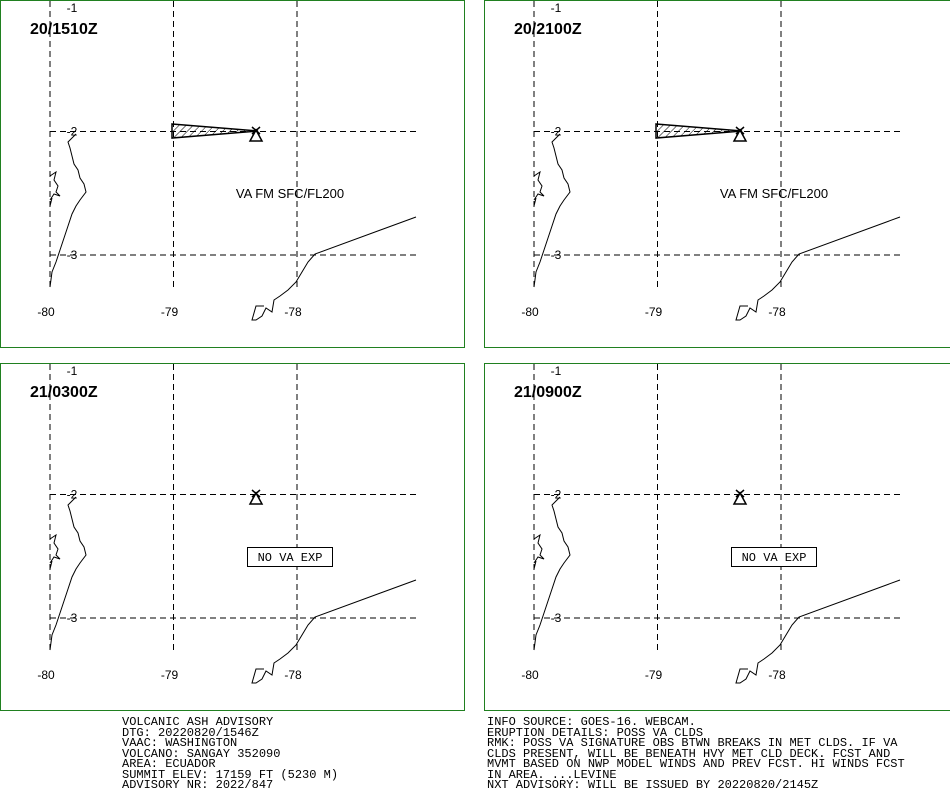  I want to click on advisory-line: VOLCANIC ASH ADVISORY, so click(198, 722).